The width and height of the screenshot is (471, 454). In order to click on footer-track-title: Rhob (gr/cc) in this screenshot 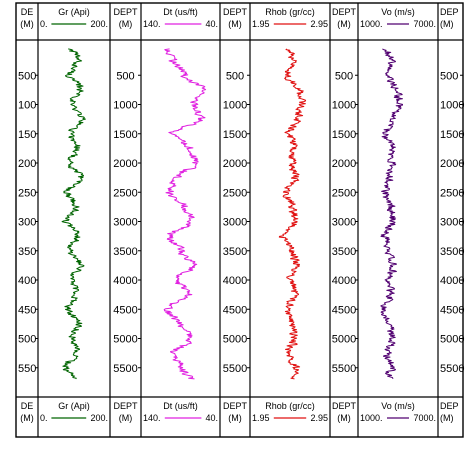, I will do `click(290, 406)`.